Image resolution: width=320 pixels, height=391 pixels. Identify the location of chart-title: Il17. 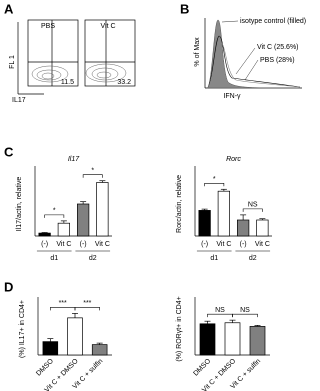
(74, 159).